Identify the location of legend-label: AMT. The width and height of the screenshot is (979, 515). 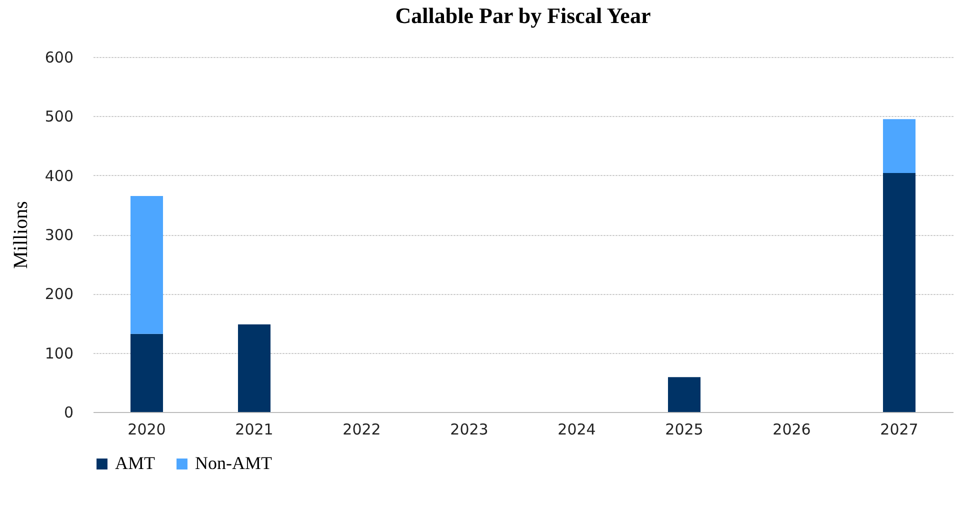
(135, 463).